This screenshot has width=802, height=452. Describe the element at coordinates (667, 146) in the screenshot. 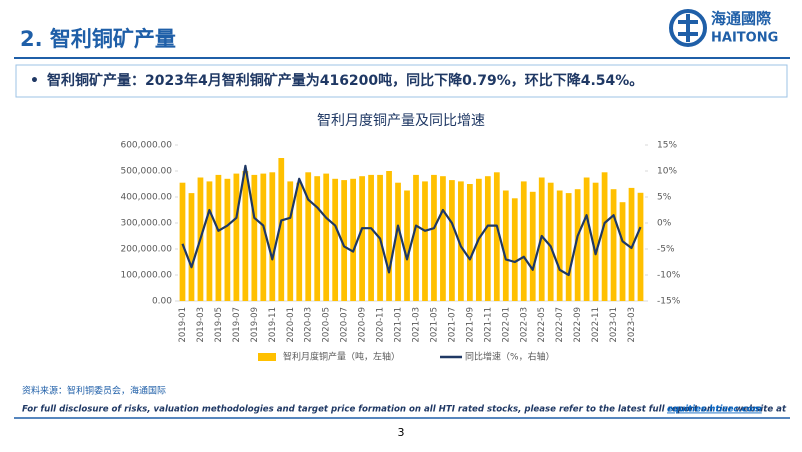

I see `y2-tick-label: 15%` at that location.